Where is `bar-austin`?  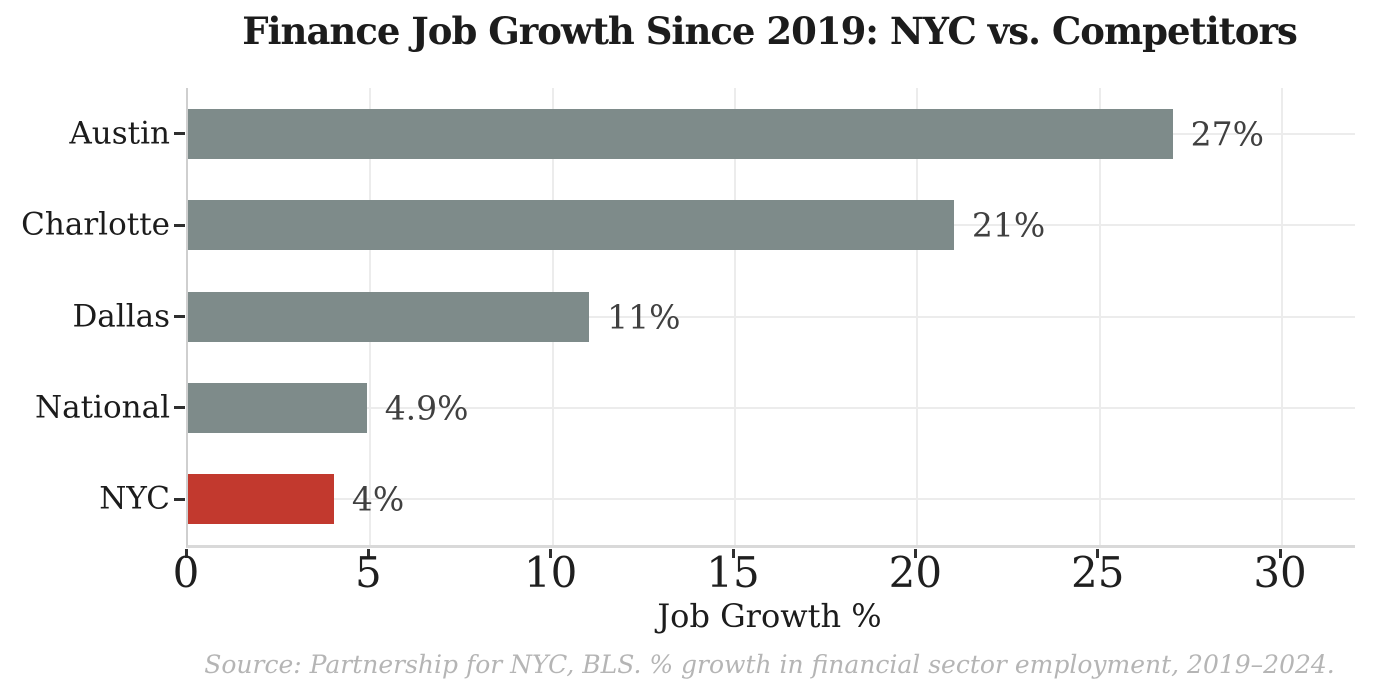
bar-austin is located at coordinates (680, 133).